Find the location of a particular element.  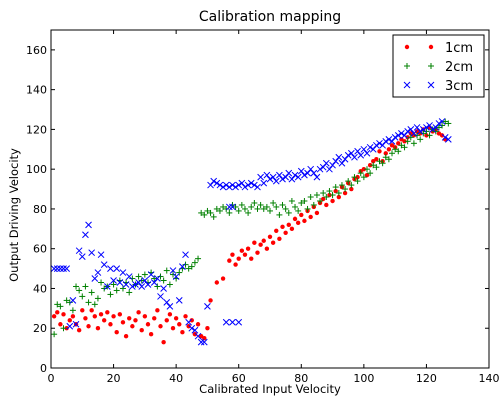

legend-marker-1cm is located at coordinates (407, 47).